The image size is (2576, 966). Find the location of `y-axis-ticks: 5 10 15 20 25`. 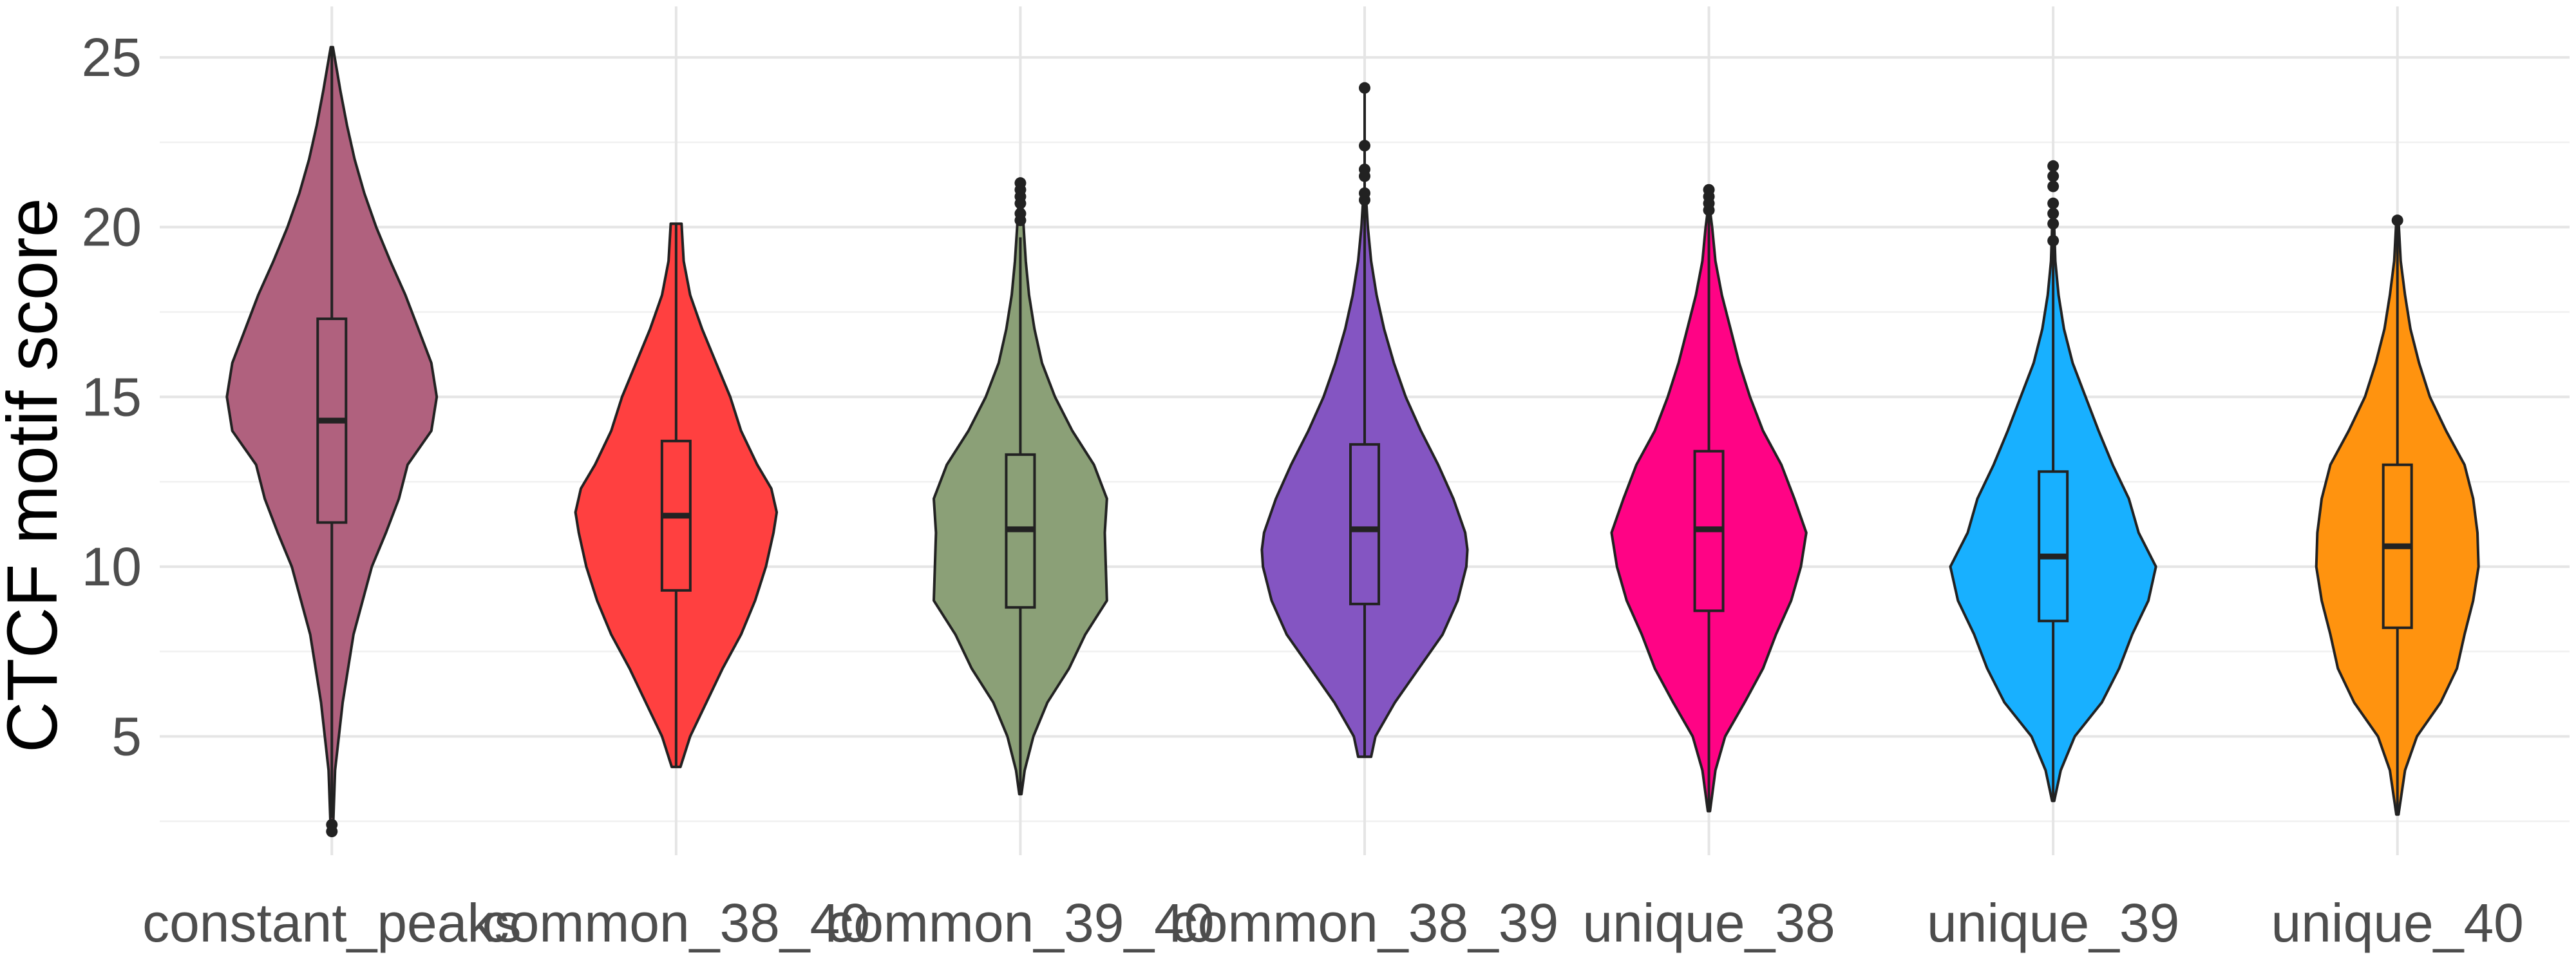

y-axis-ticks: 5 10 15 20 25 is located at coordinates (112, 397).